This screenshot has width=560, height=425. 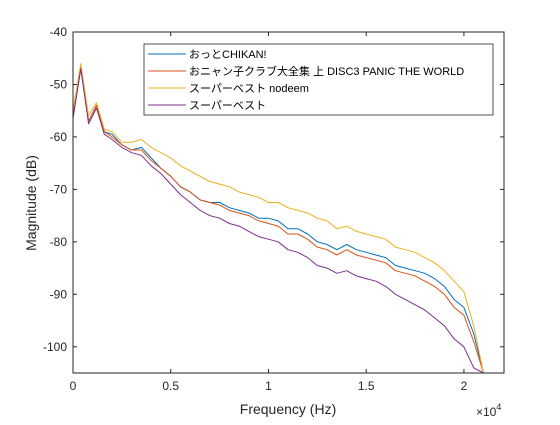 What do you see at coordinates (498, 407) in the screenshot?
I see `x-exponent-power: 4` at bounding box center [498, 407].